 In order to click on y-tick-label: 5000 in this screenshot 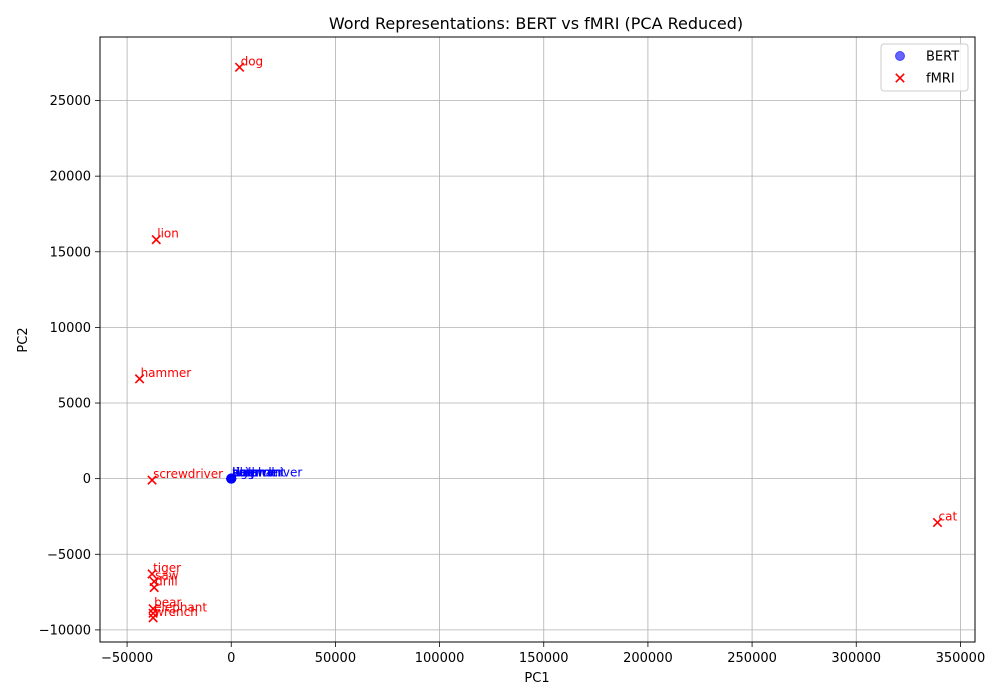, I will do `click(74, 404)`.